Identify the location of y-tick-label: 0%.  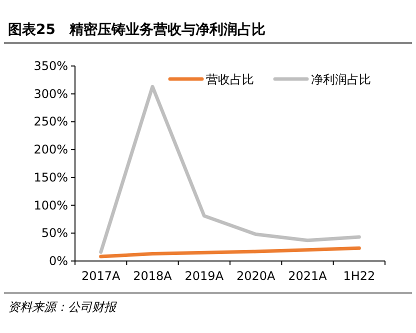
(58, 261).